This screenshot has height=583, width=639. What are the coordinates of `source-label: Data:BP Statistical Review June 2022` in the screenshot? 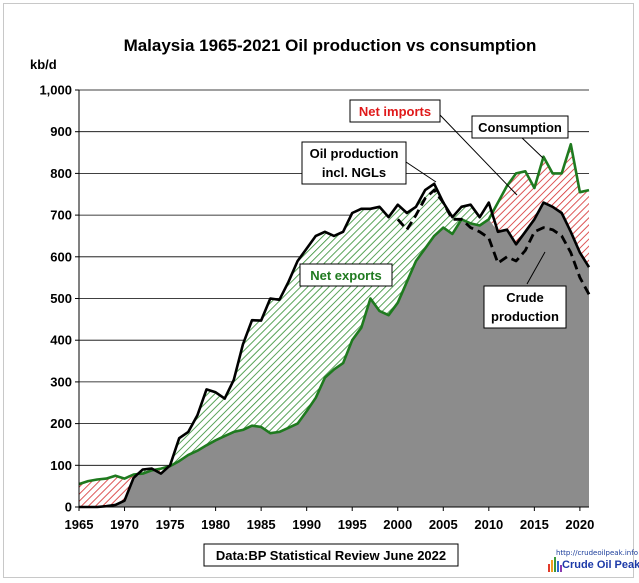 It's located at (331, 555).